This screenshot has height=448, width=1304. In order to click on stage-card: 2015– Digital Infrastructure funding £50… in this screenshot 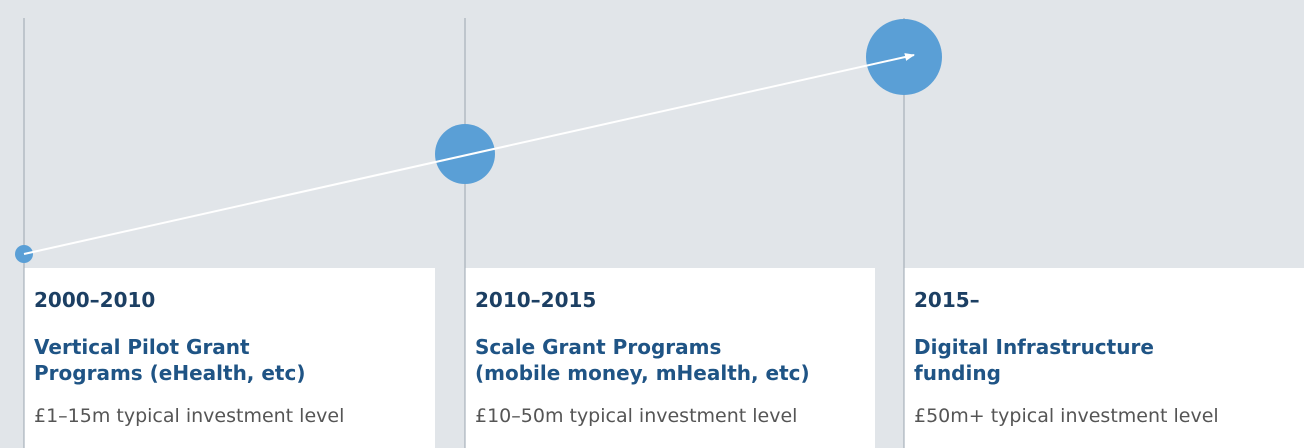, I will do `click(1104, 358)`.